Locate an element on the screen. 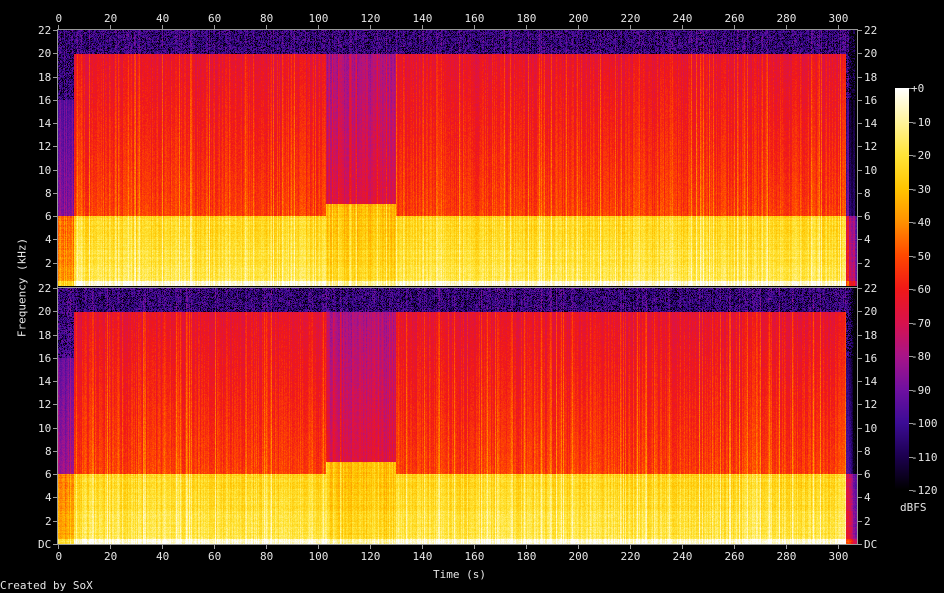 The width and height of the screenshot is (944, 593). colorbar-tick-label: +0 is located at coordinates (918, 88).